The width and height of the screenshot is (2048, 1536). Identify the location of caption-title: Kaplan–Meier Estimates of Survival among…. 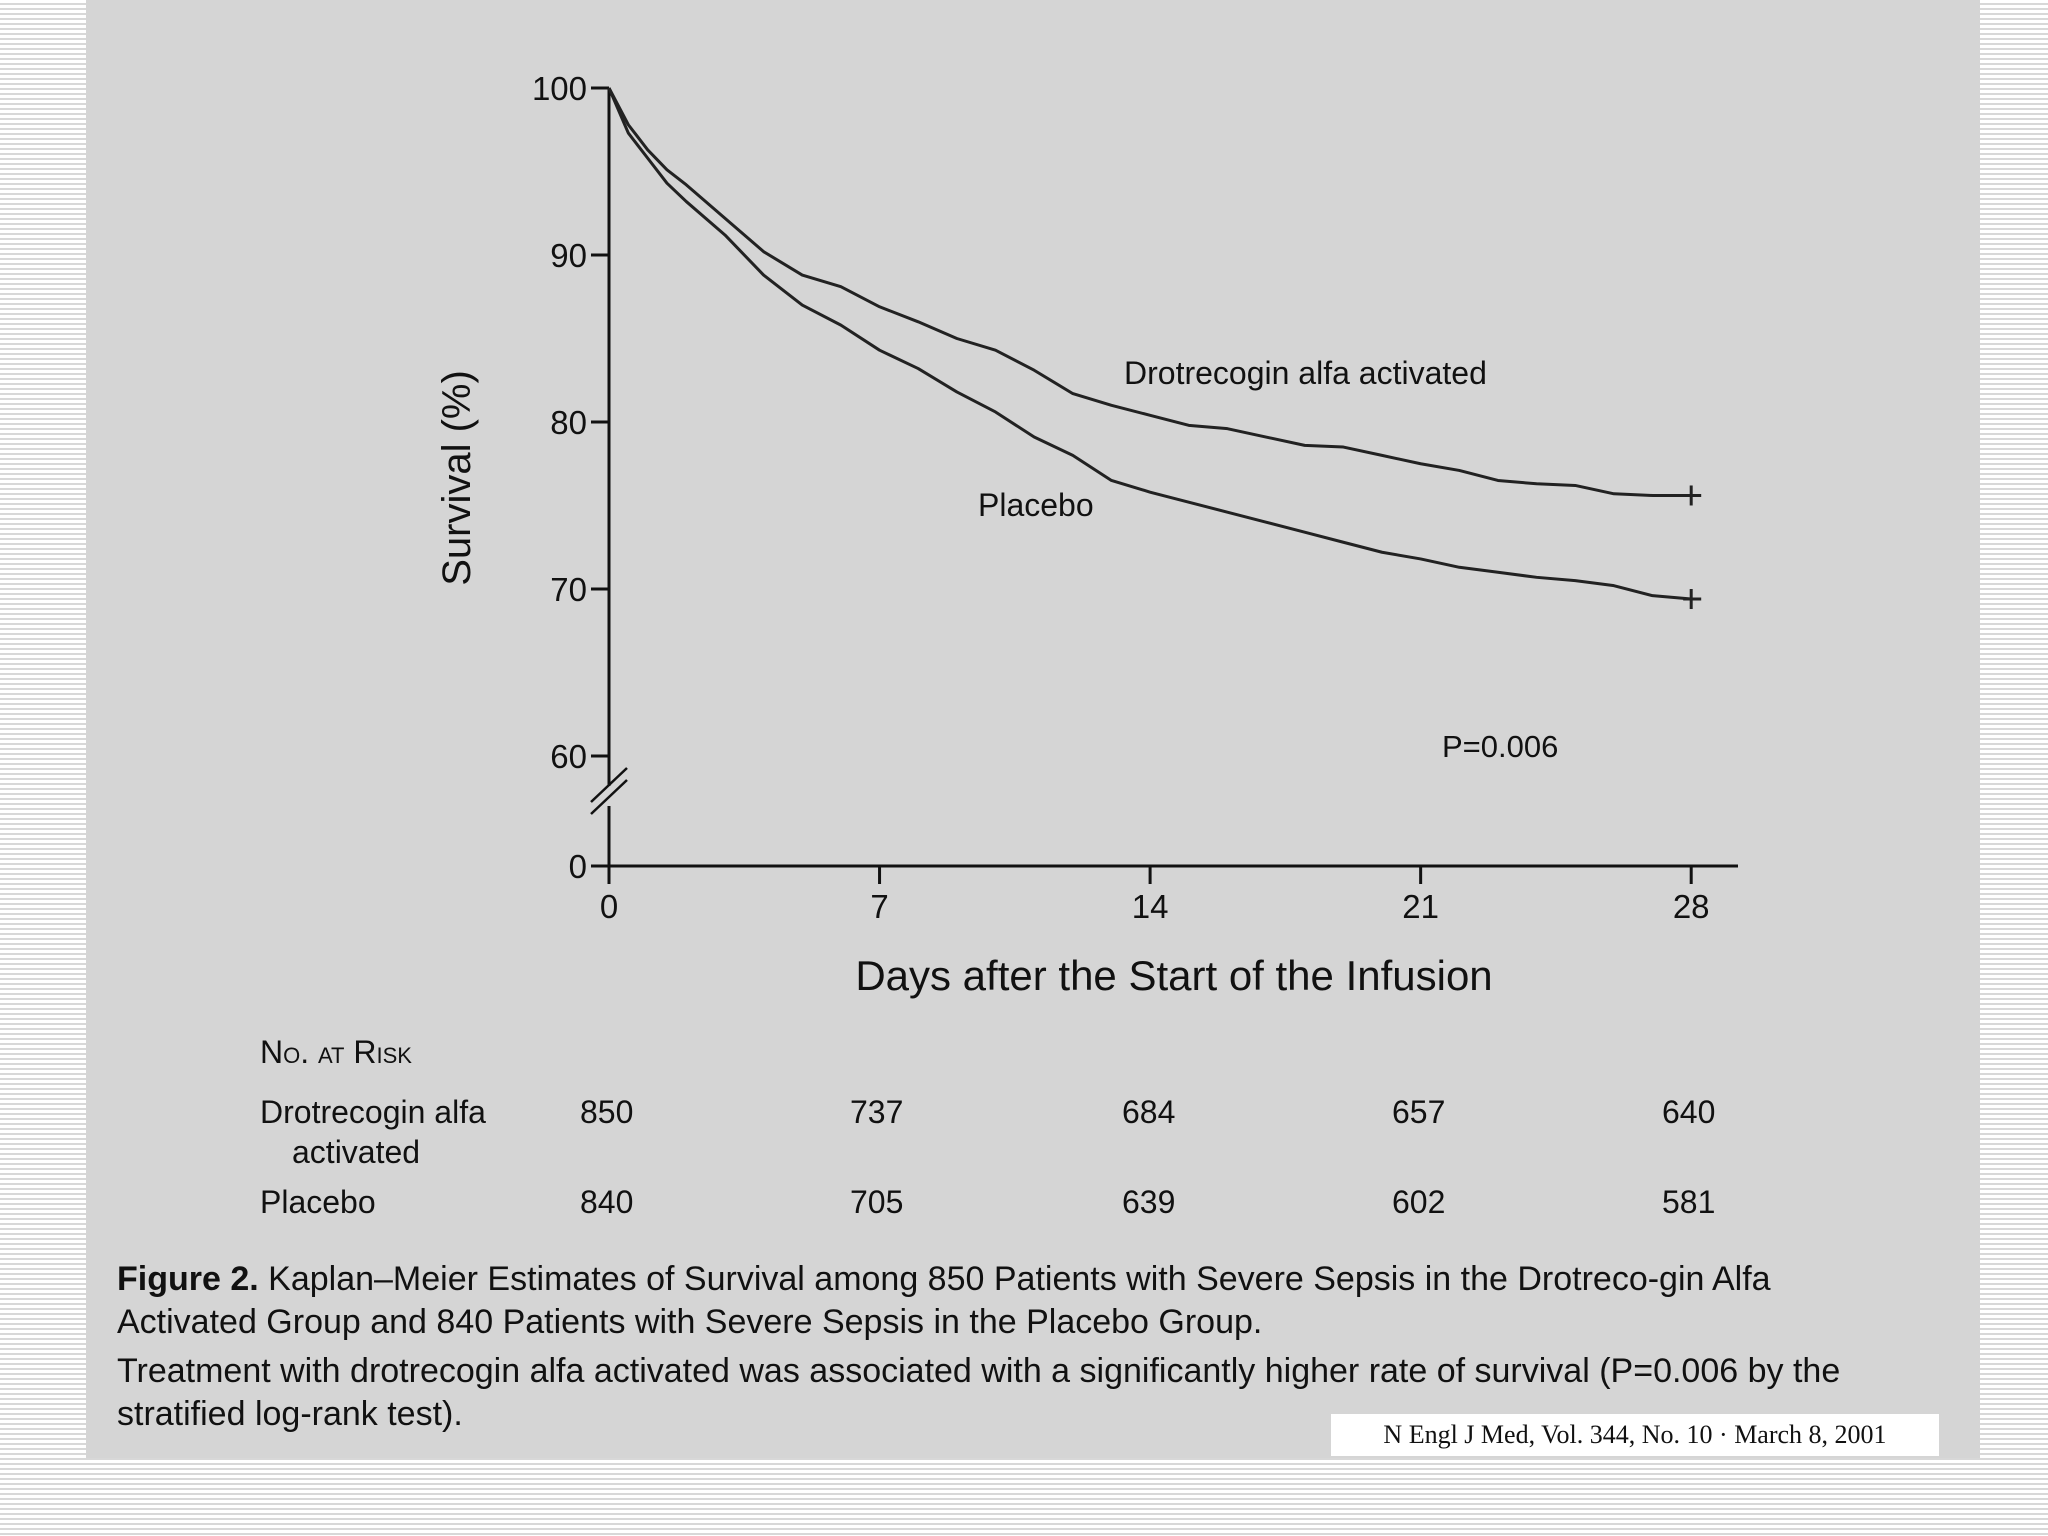
(944, 1300).